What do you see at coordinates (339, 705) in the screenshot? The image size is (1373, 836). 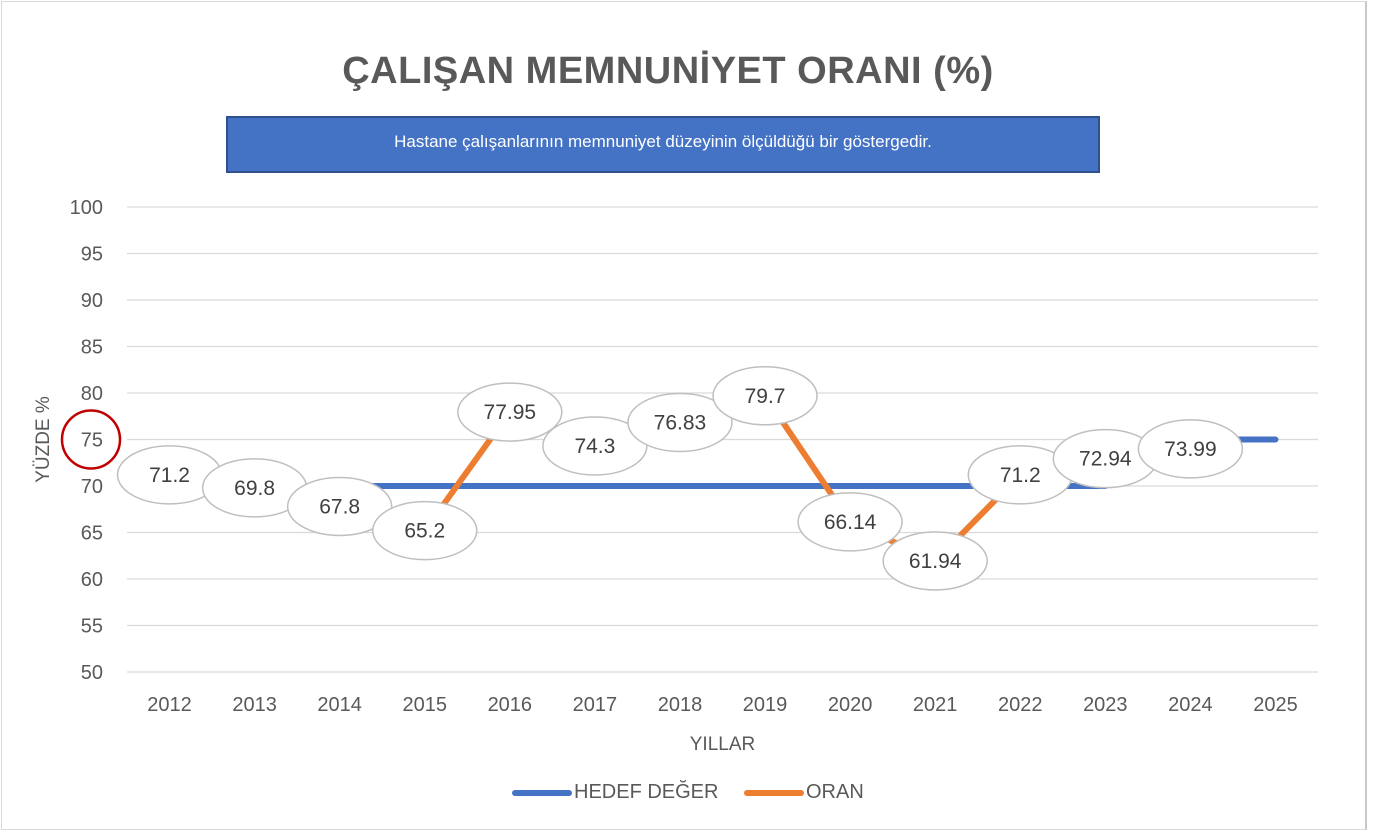 I see `x-tick-label: 2014` at bounding box center [339, 705].